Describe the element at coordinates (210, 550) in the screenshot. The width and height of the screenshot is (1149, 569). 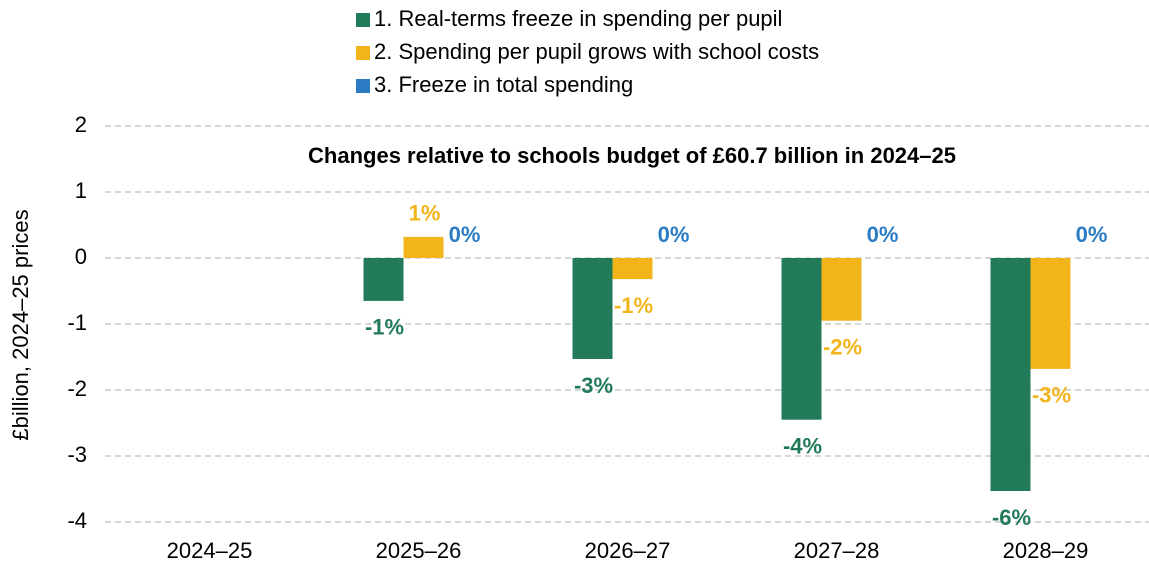
I see `x-tick-label: 2024–25` at that location.